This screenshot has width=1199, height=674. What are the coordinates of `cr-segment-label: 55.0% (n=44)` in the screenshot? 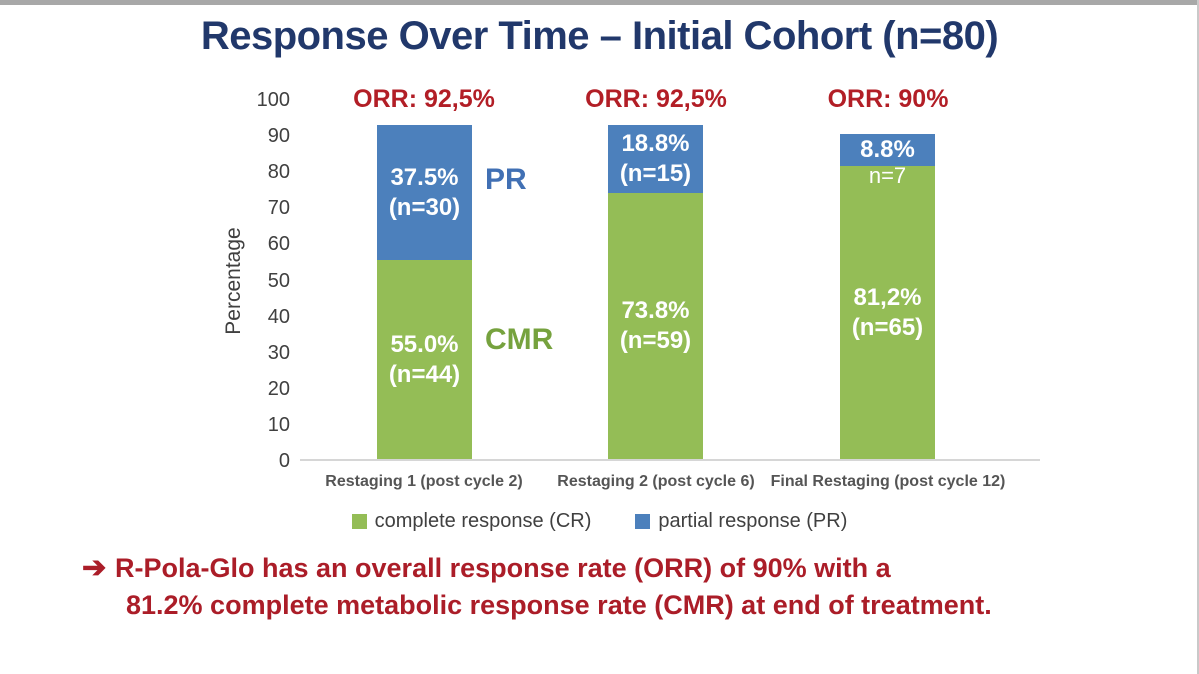 It's located at (424, 360).